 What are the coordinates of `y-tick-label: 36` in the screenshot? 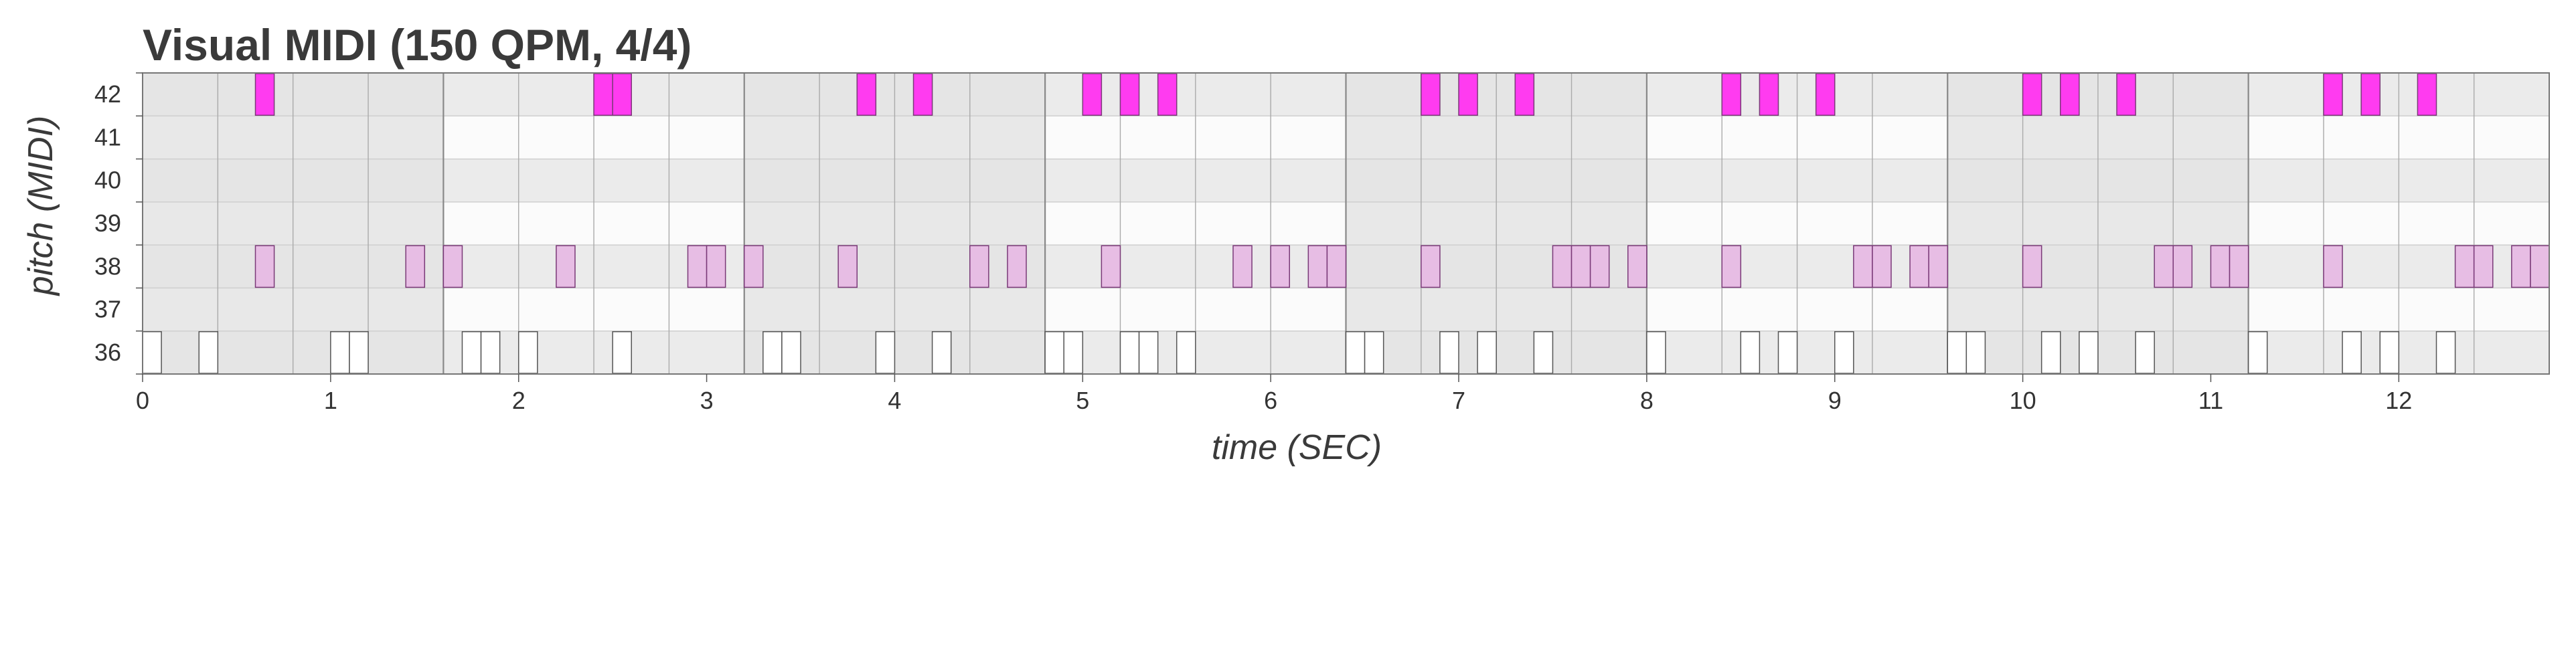 It's located at (107, 352).